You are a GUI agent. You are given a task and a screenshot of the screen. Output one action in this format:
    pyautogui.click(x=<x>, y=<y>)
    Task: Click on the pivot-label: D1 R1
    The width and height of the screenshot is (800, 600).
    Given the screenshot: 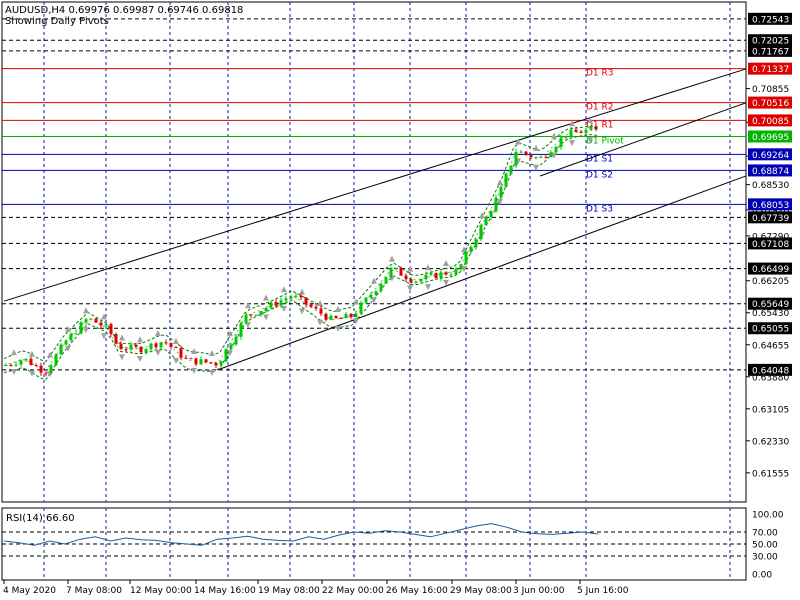 What is the action you would take?
    pyautogui.click(x=600, y=125)
    